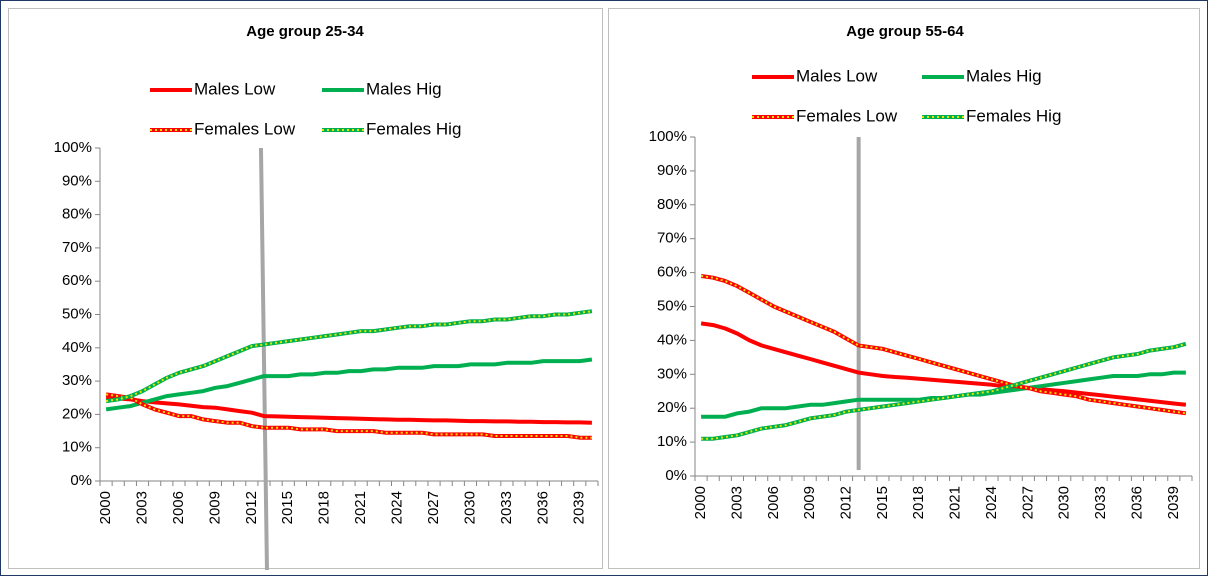 The image size is (1208, 576). What do you see at coordinates (305, 31) in the screenshot?
I see `chart-title: Age group 25-34` at bounding box center [305, 31].